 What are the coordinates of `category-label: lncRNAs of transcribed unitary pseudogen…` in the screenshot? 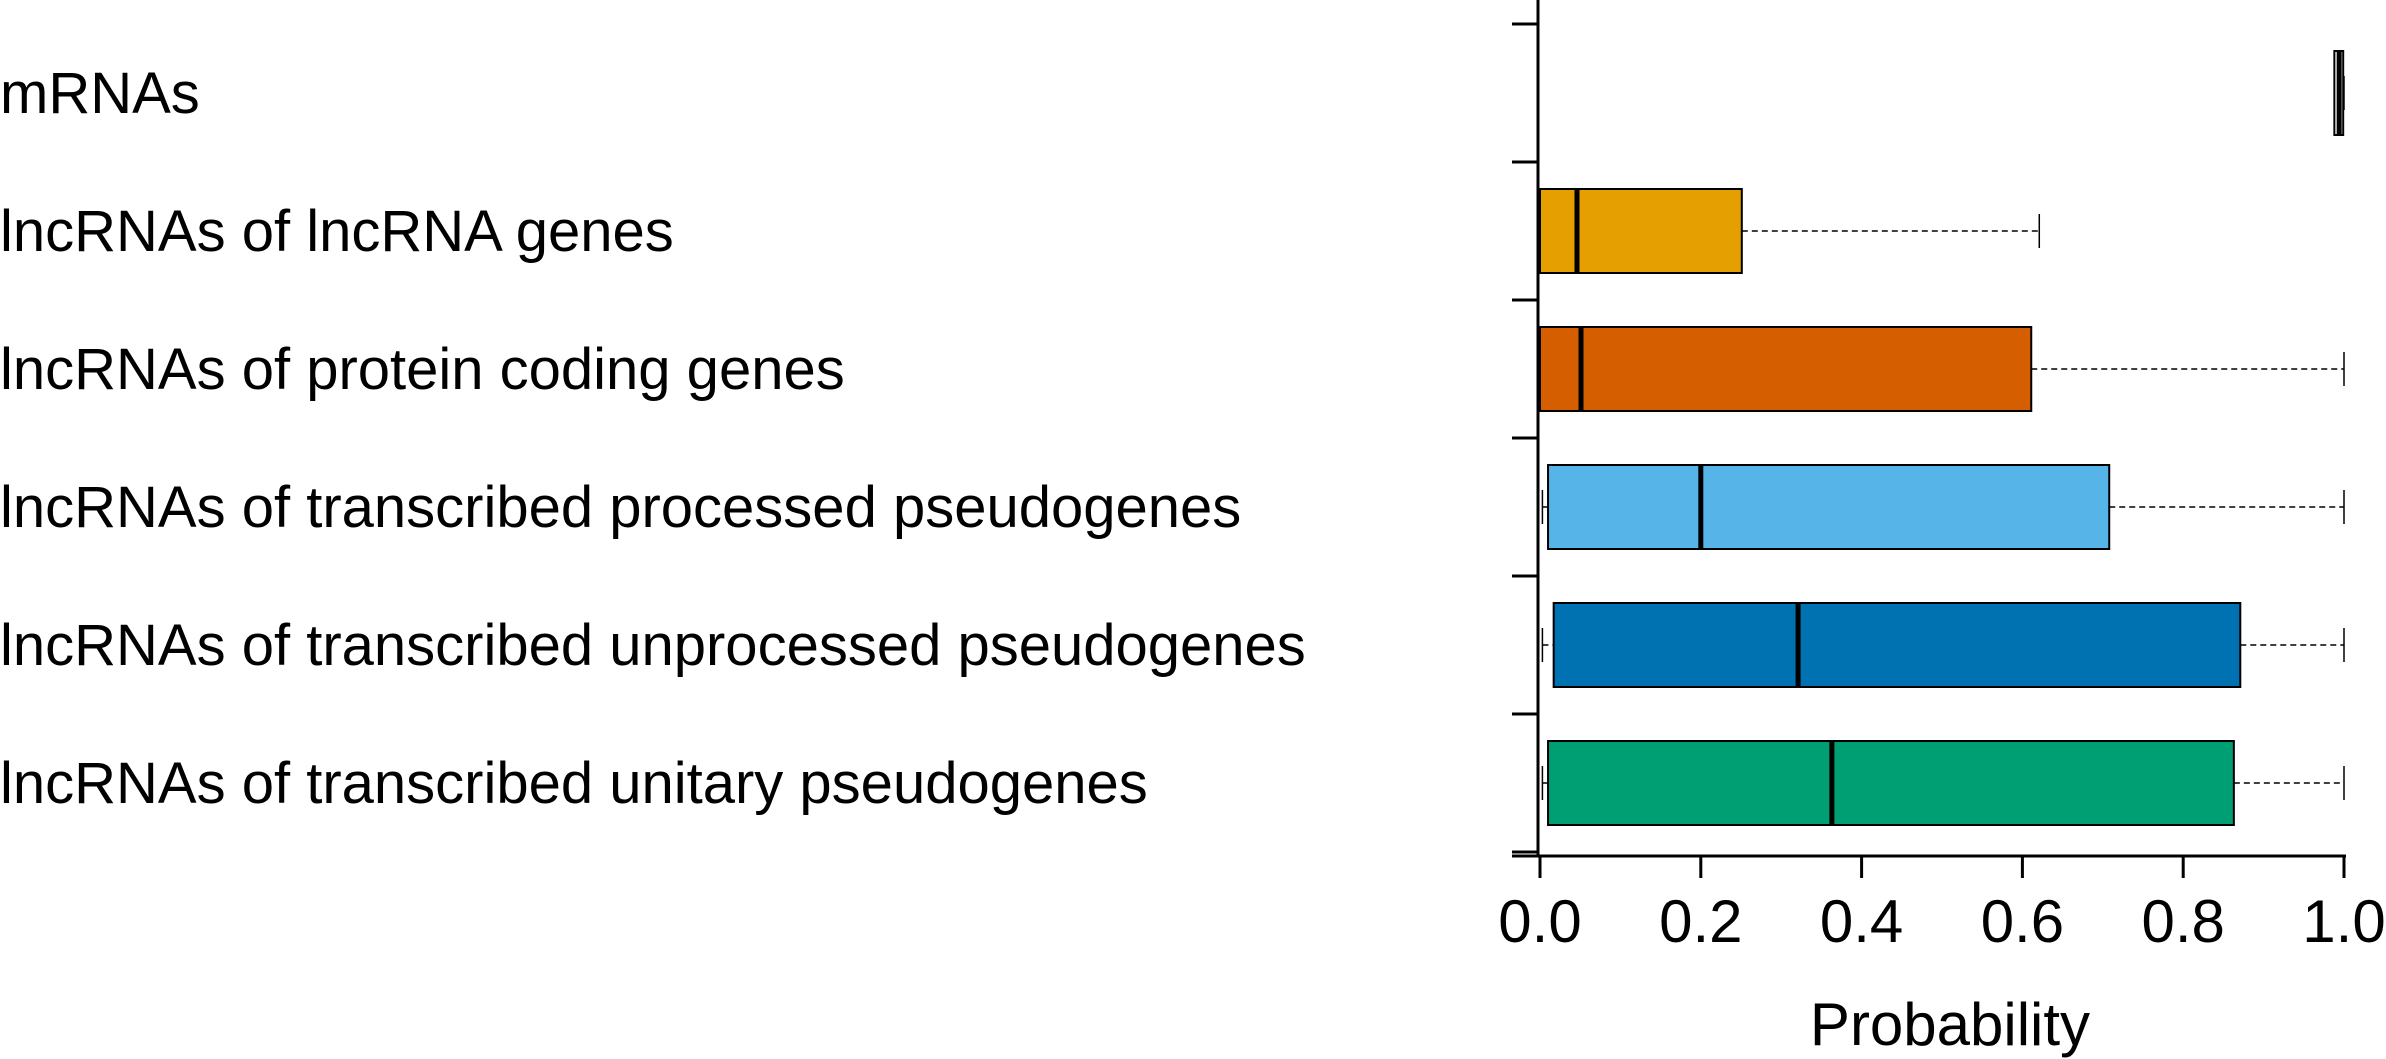 It's located at (574, 783).